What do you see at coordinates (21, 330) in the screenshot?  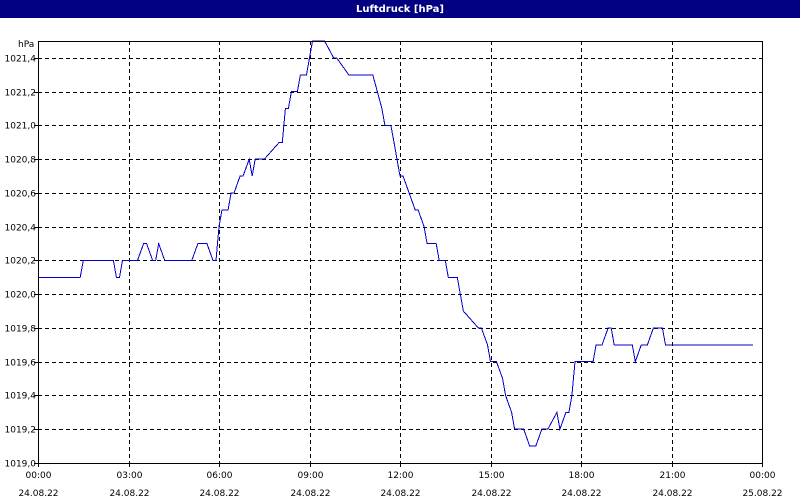 I see `y-tick-label: 1019,8` at bounding box center [21, 330].